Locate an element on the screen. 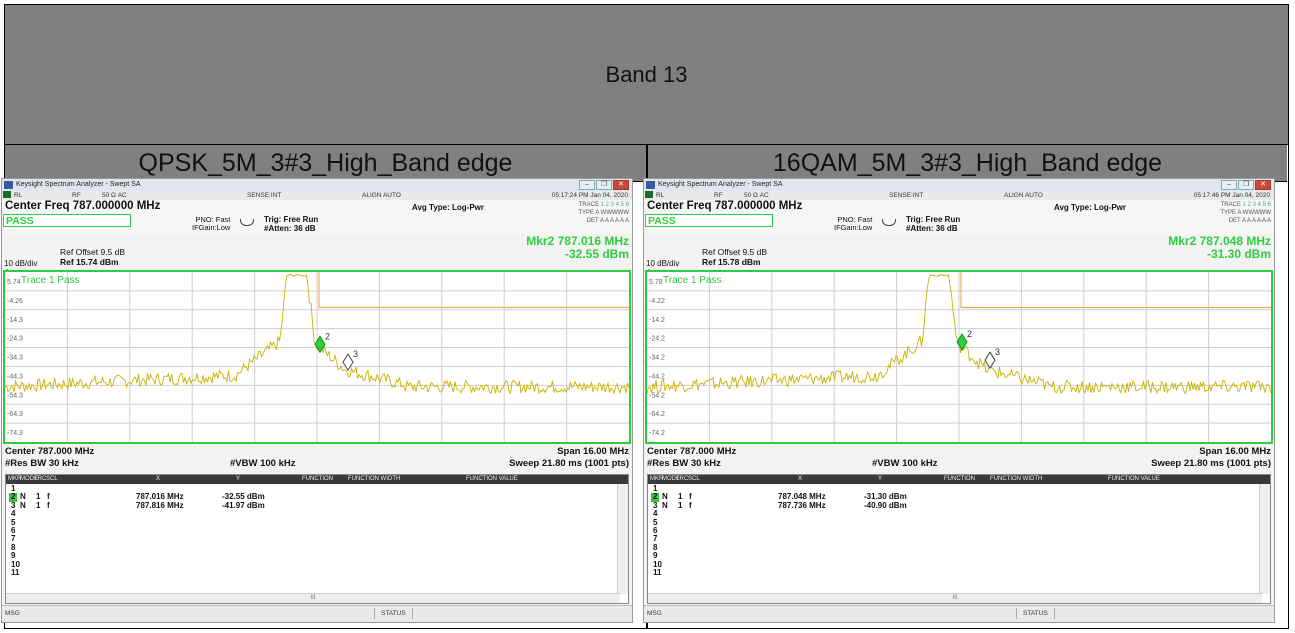  marker-label: 2 is located at coordinates (969, 334).